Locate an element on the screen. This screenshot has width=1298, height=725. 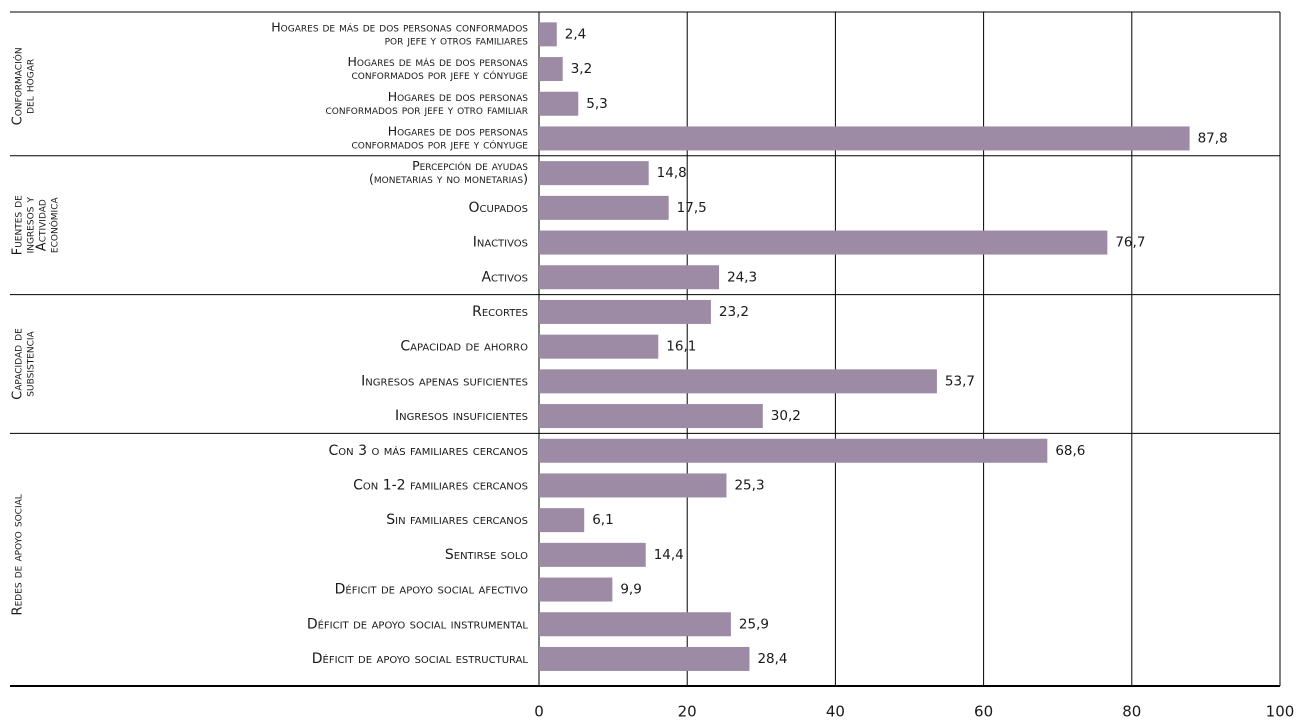
category-label: Déficit de apoyo social estructural is located at coordinates (420, 659).